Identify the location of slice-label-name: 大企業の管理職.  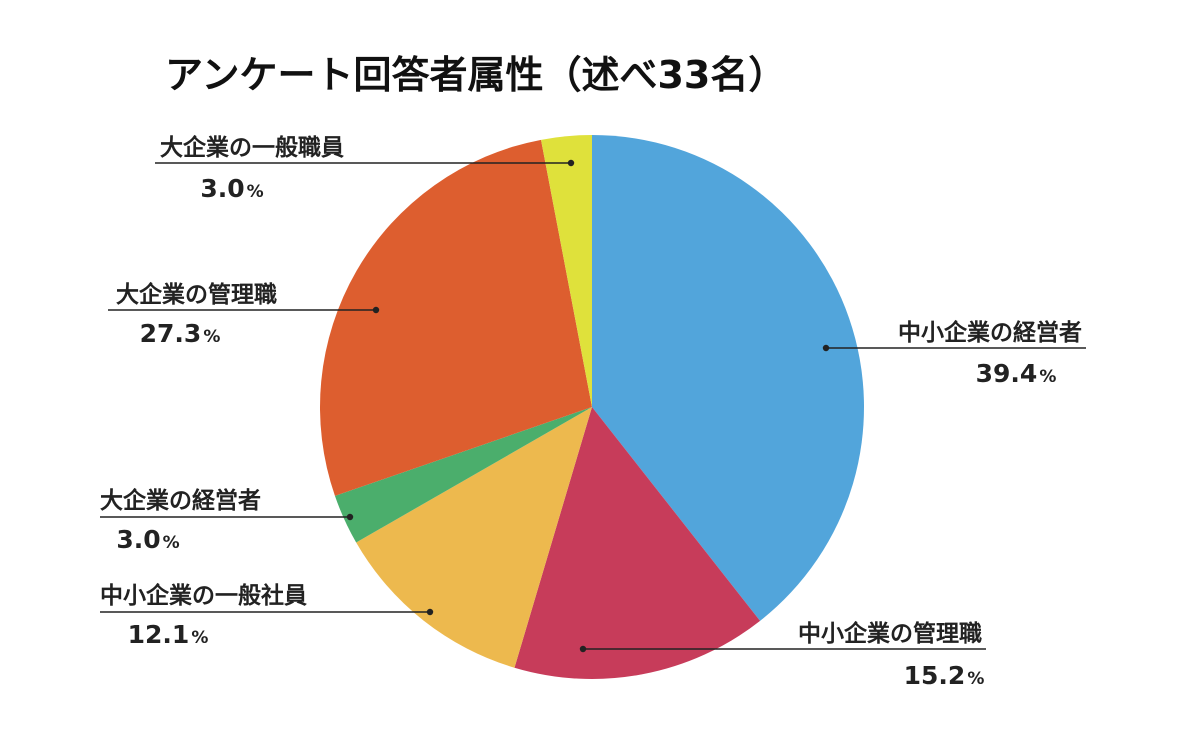
(196, 294).